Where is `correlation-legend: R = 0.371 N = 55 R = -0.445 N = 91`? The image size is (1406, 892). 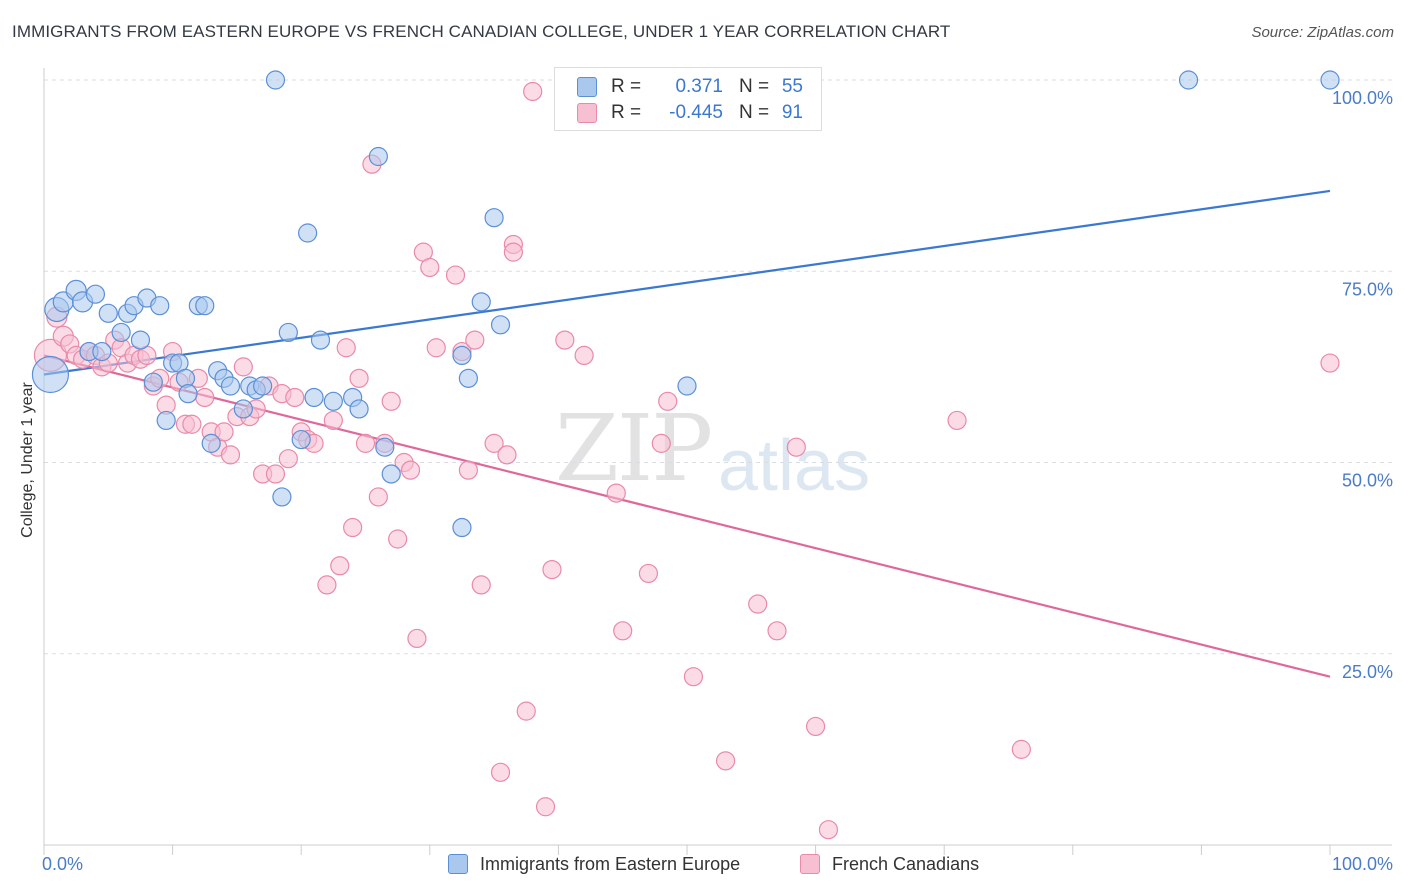
correlation-legend: R = 0.371 N = 55 R = -0.445 N = 91 is located at coordinates (688, 99).